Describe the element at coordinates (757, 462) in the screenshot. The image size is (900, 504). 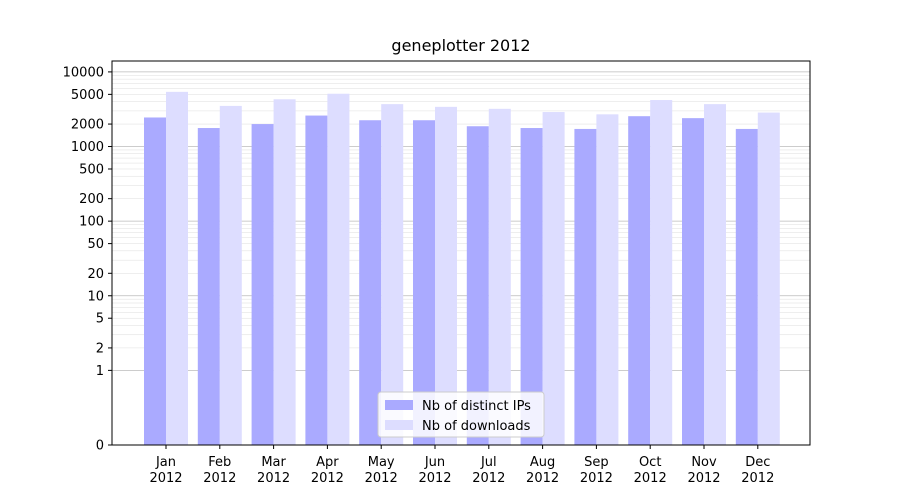
I see `x-tick-label: Dec` at that location.